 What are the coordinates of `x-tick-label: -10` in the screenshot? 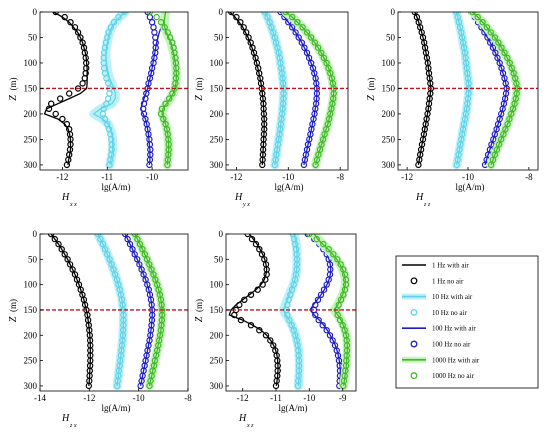 It's located at (139, 398).